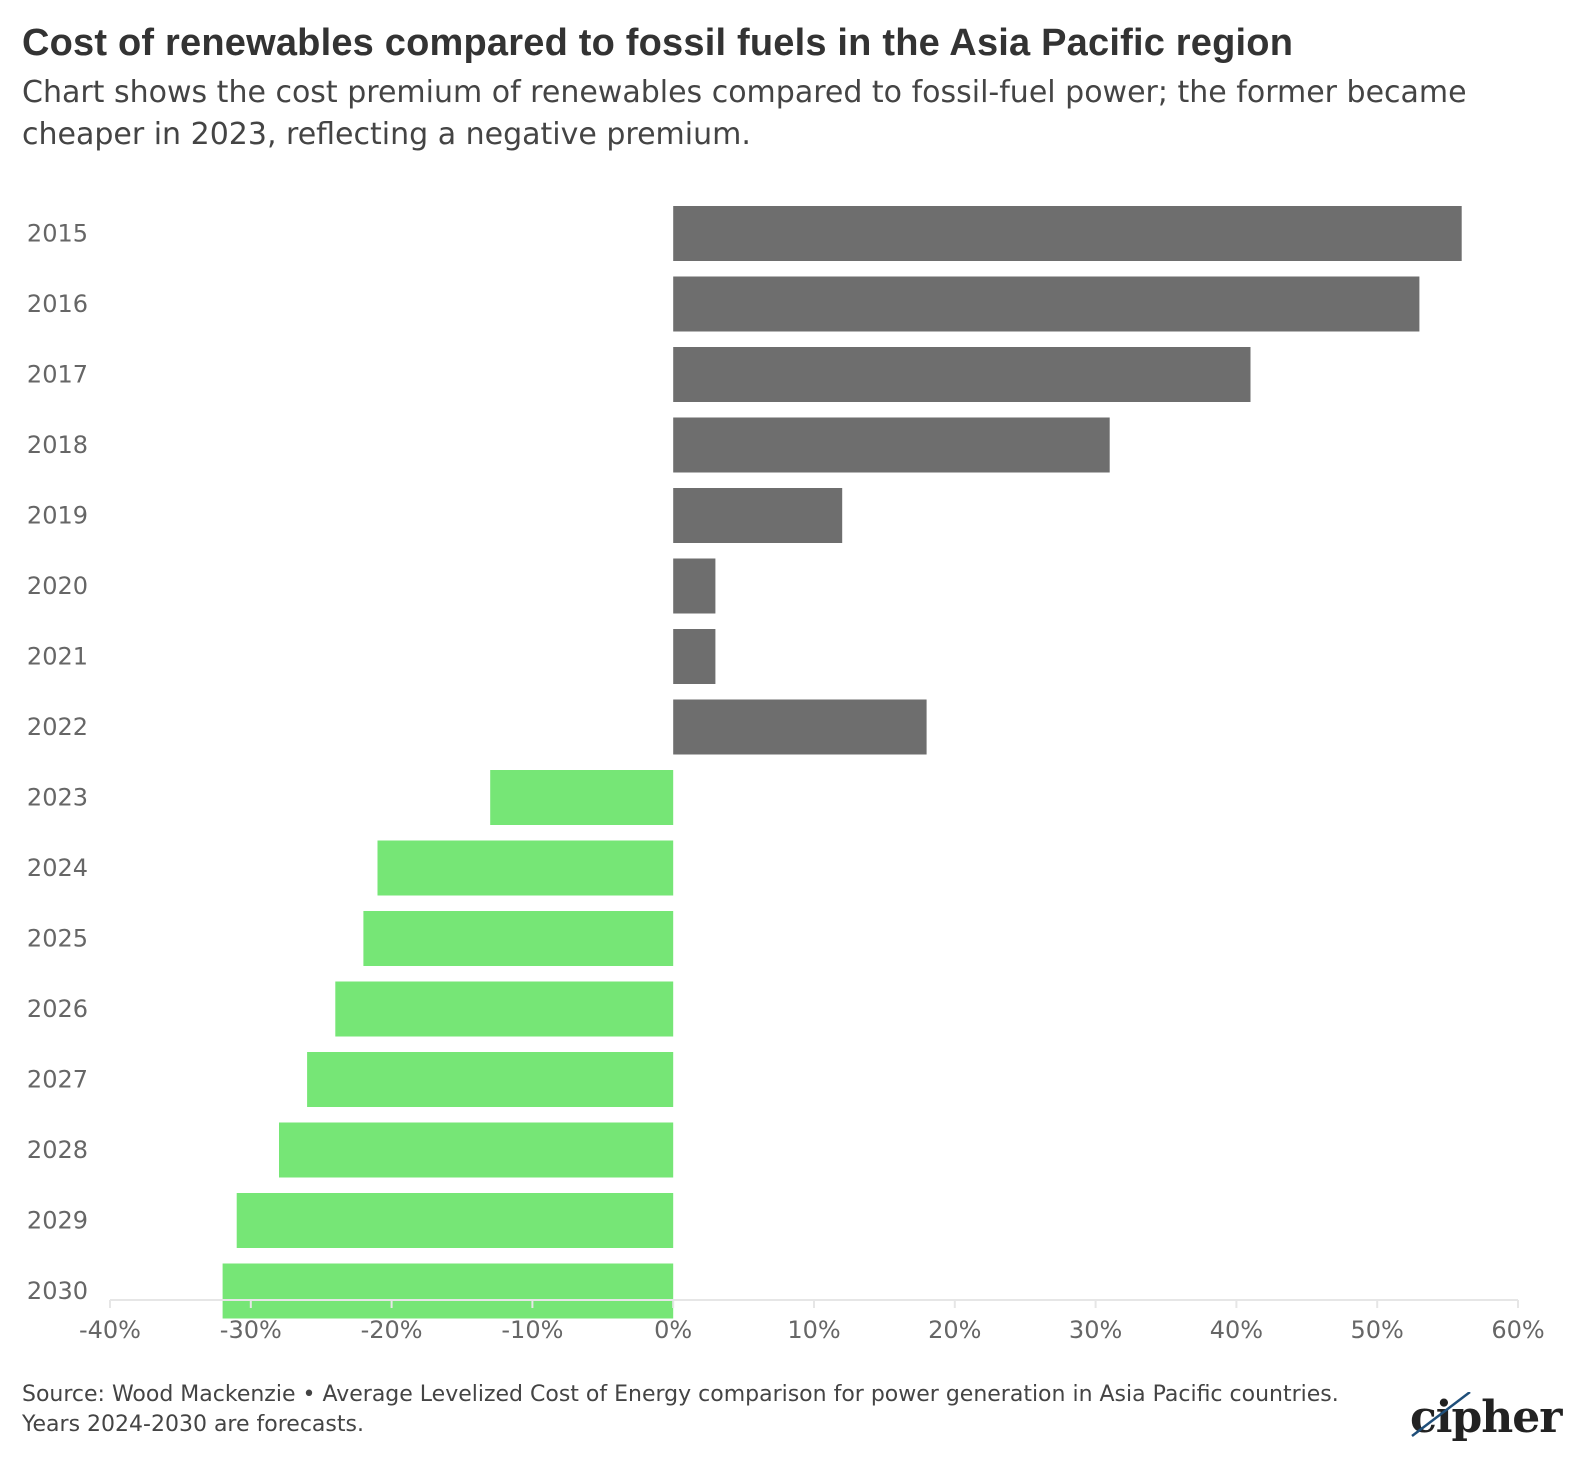 Image resolution: width=1592 pixels, height=1482 pixels. What do you see at coordinates (1067, 233) in the screenshot?
I see `bar-2015` at bounding box center [1067, 233].